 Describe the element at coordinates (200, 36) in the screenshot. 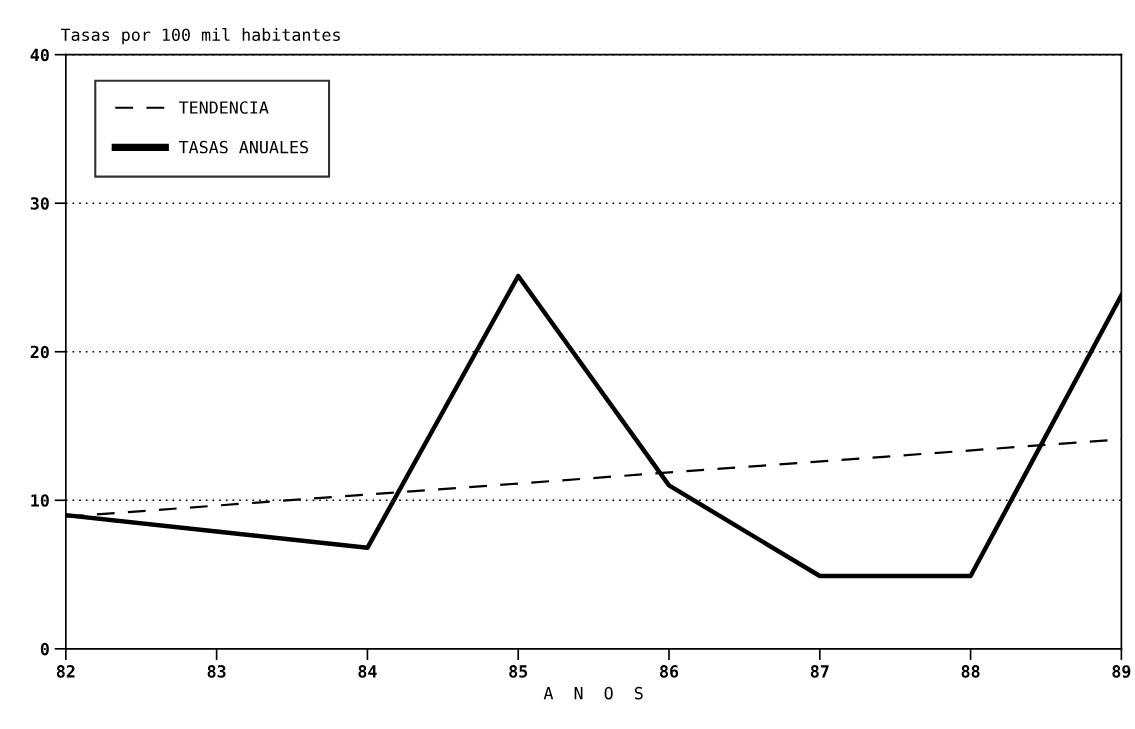

I see `chart-title: Tasas por 100 mil habitantes` at that location.